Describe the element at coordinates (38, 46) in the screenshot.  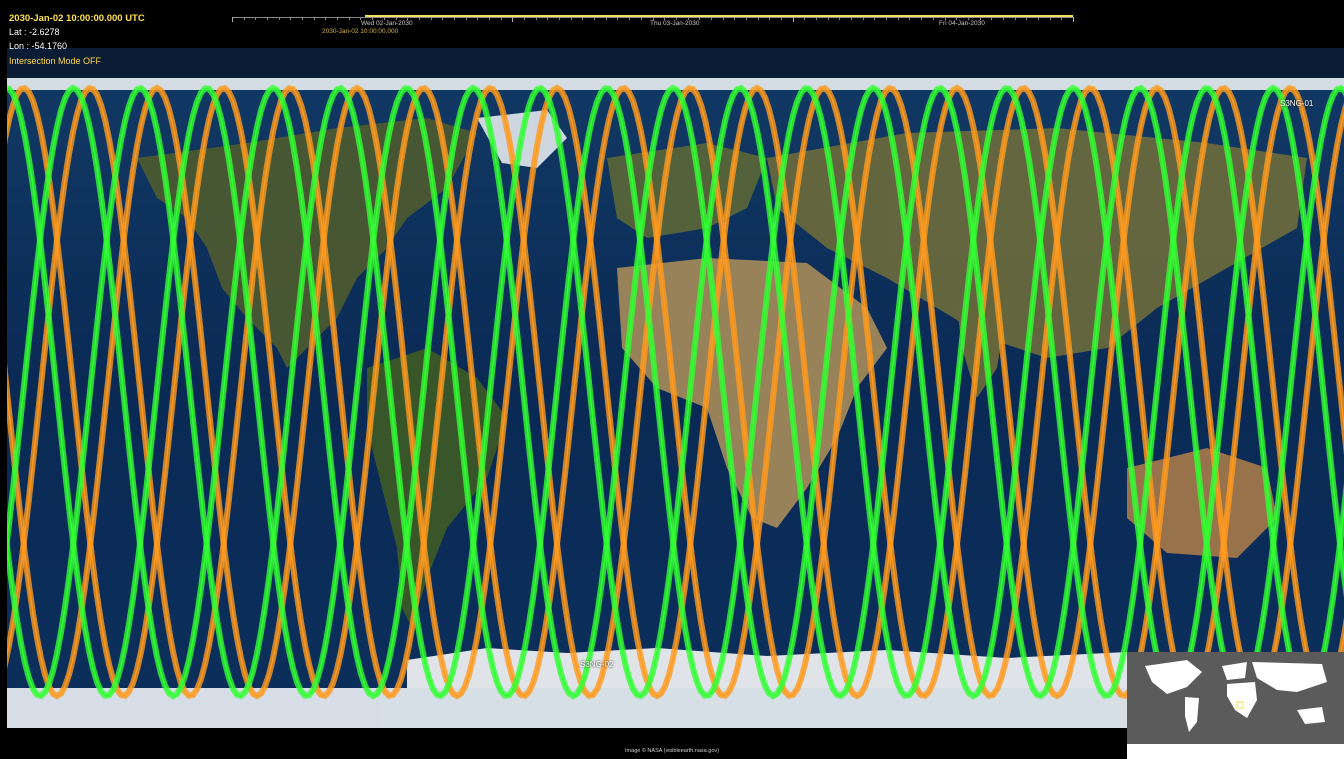
I see `longitude-readout: Lon : -54.1760` at that location.